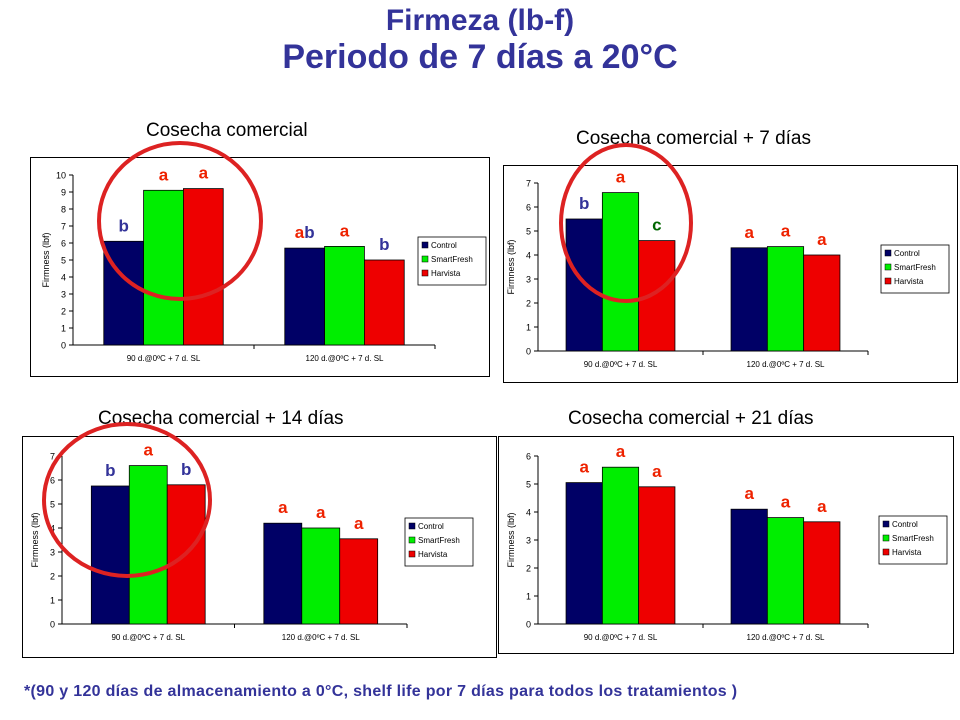 The image size is (960, 720). What do you see at coordinates (63, 210) in the screenshot?
I see `y-tick-label: 8` at bounding box center [63, 210].